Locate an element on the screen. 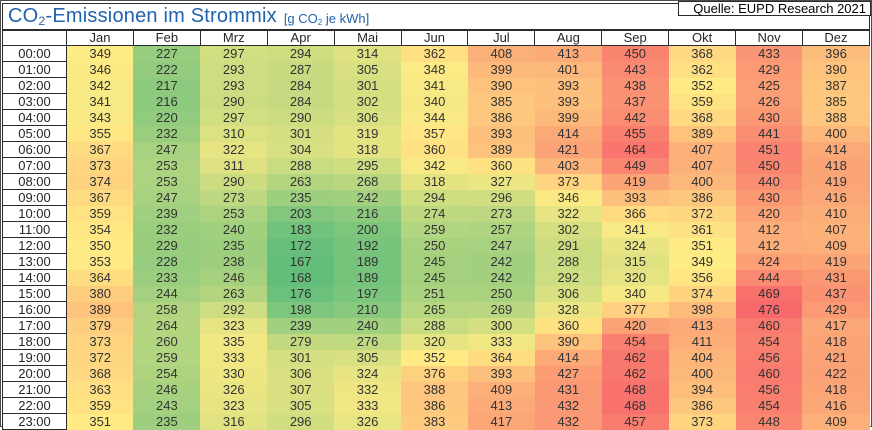  heatmap-cell: 443 is located at coordinates (635, 69).